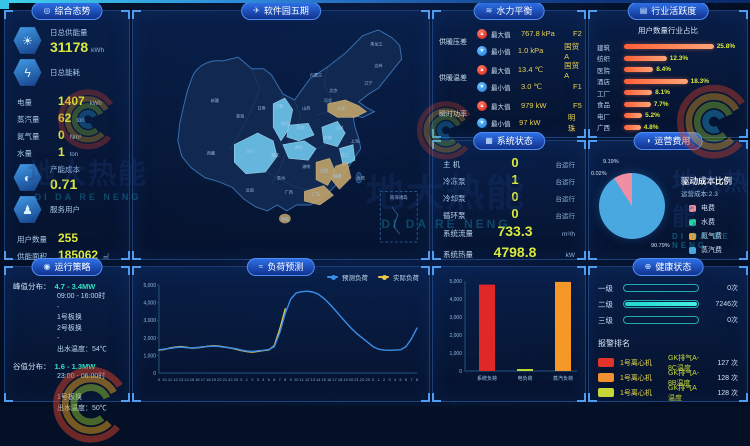  I want to click on province-label: 辽宁, so click(368, 82).